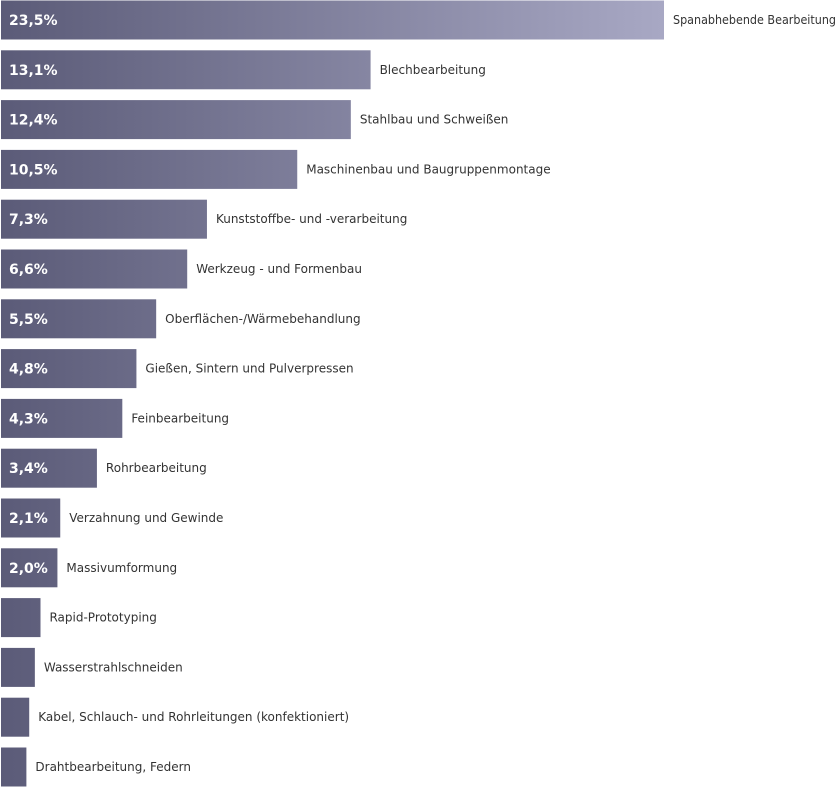  Describe the element at coordinates (28, 469) in the screenshot. I see `bar-value-label: 3,4%` at that location.